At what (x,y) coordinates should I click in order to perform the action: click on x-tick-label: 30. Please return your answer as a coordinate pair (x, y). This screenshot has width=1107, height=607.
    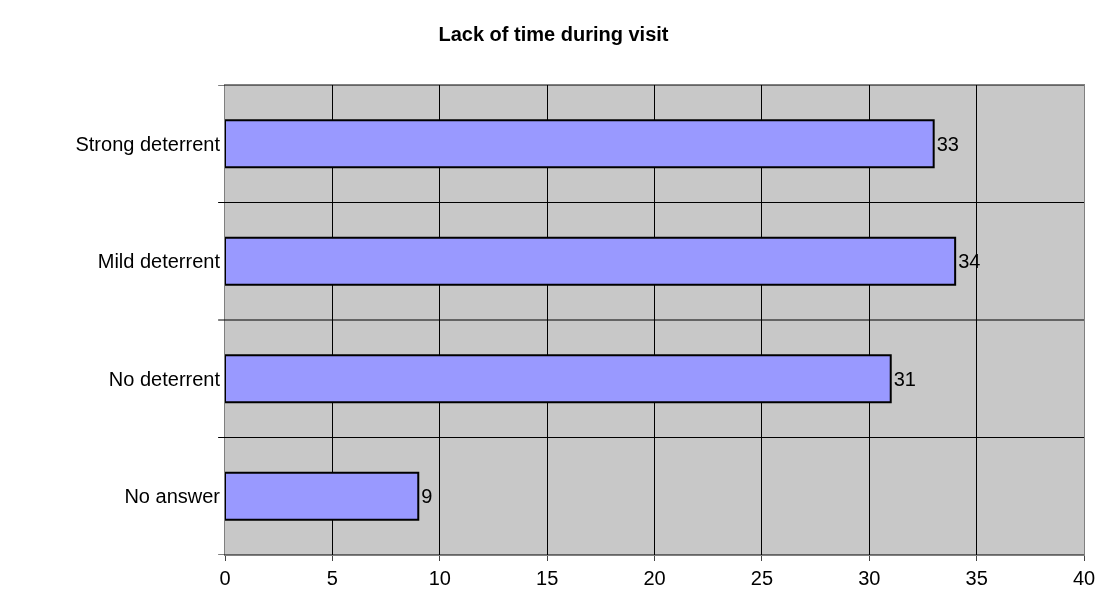
    Looking at the image, I should click on (869, 578).